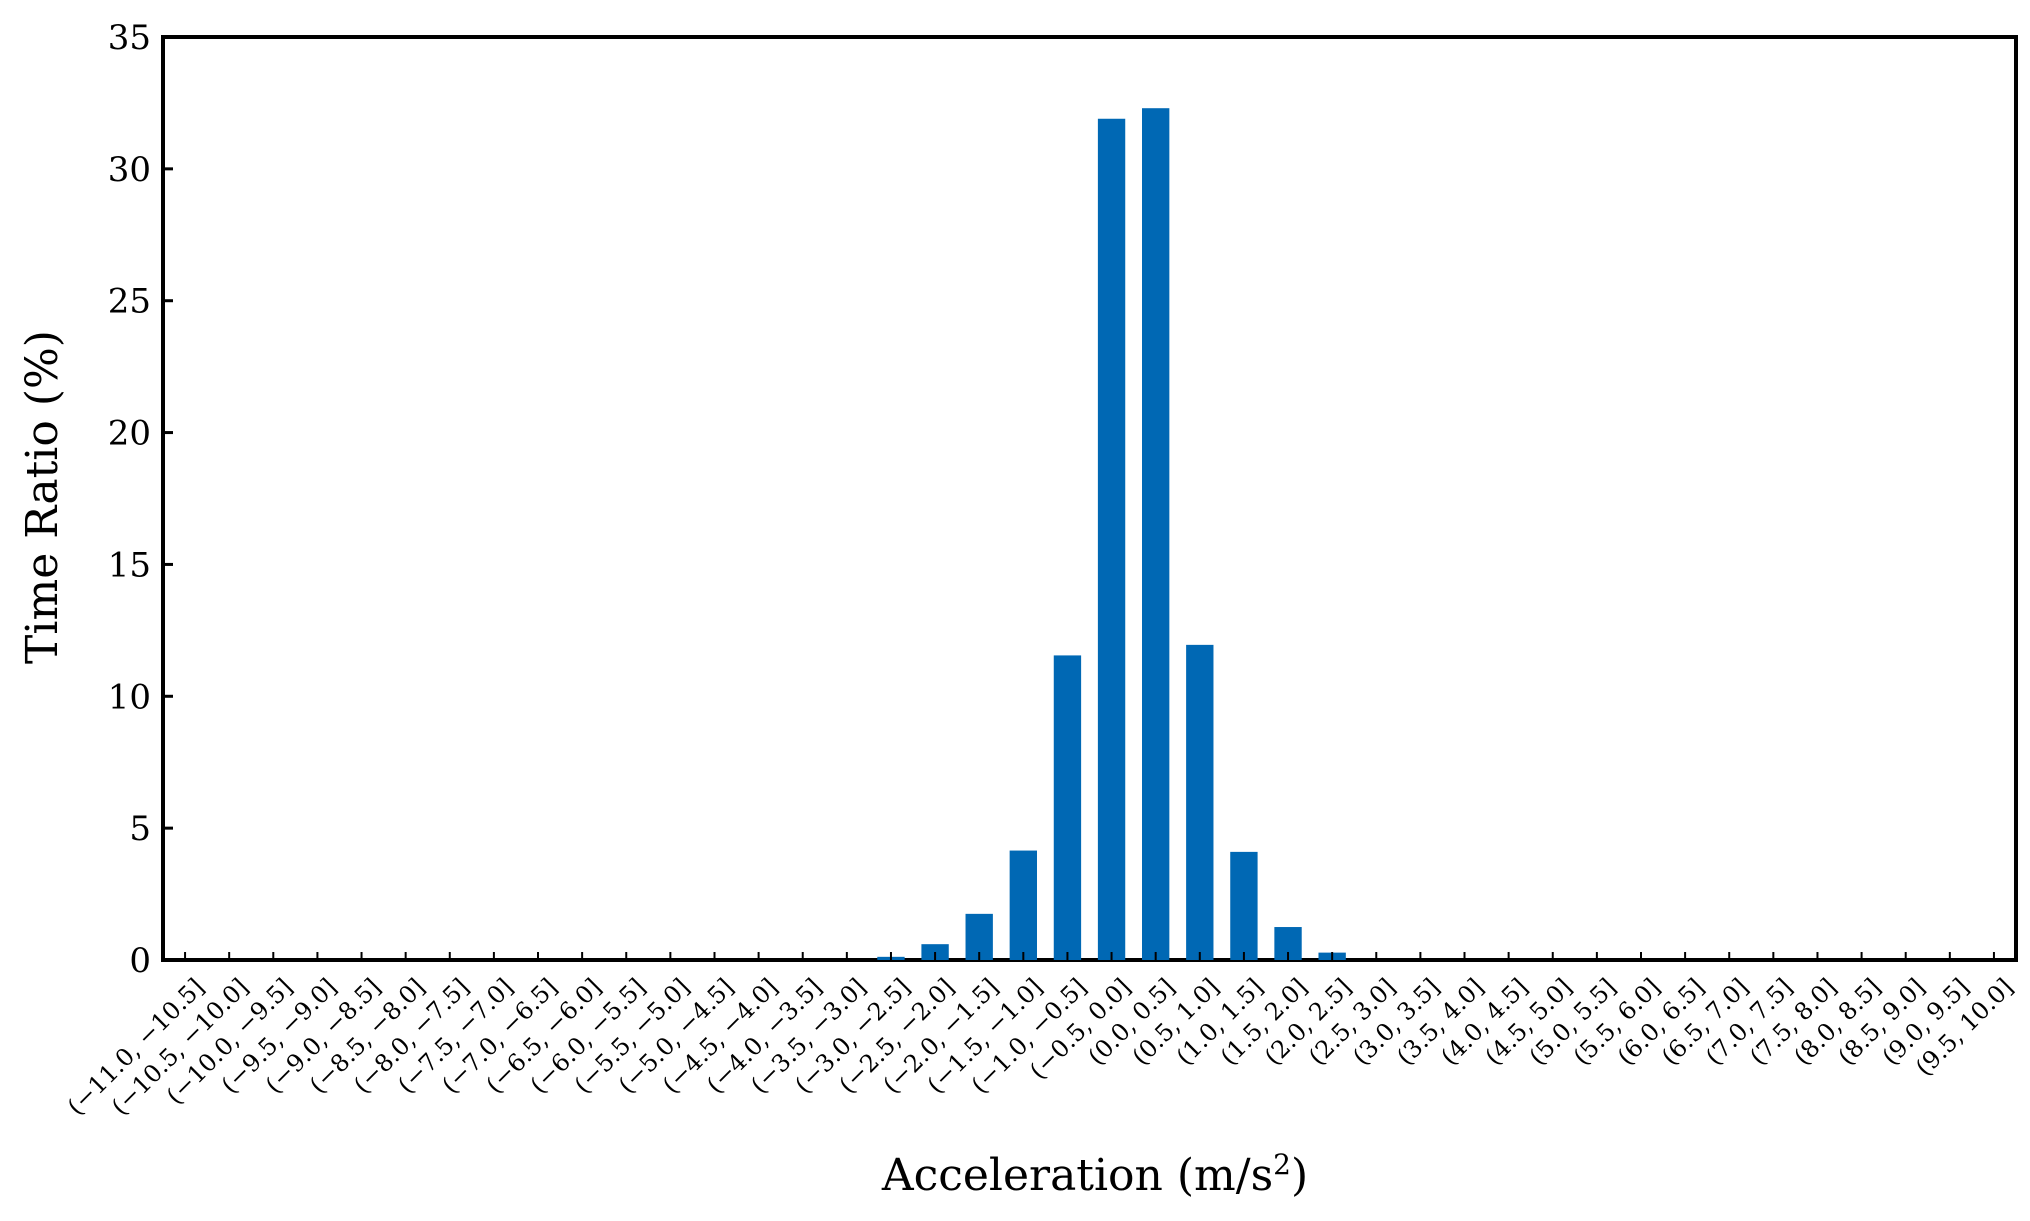 The image size is (2030, 1221). I want to click on y-tick-label: 5, so click(140, 829).